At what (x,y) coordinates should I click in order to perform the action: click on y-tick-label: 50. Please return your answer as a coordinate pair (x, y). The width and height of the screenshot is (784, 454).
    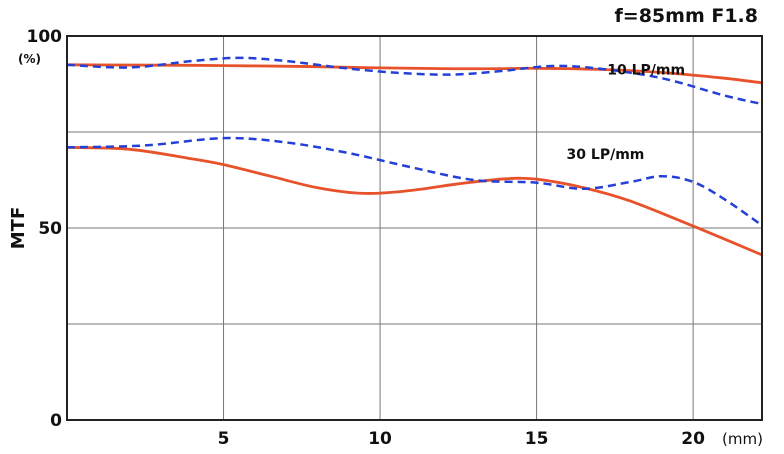
    Looking at the image, I should click on (50, 229).